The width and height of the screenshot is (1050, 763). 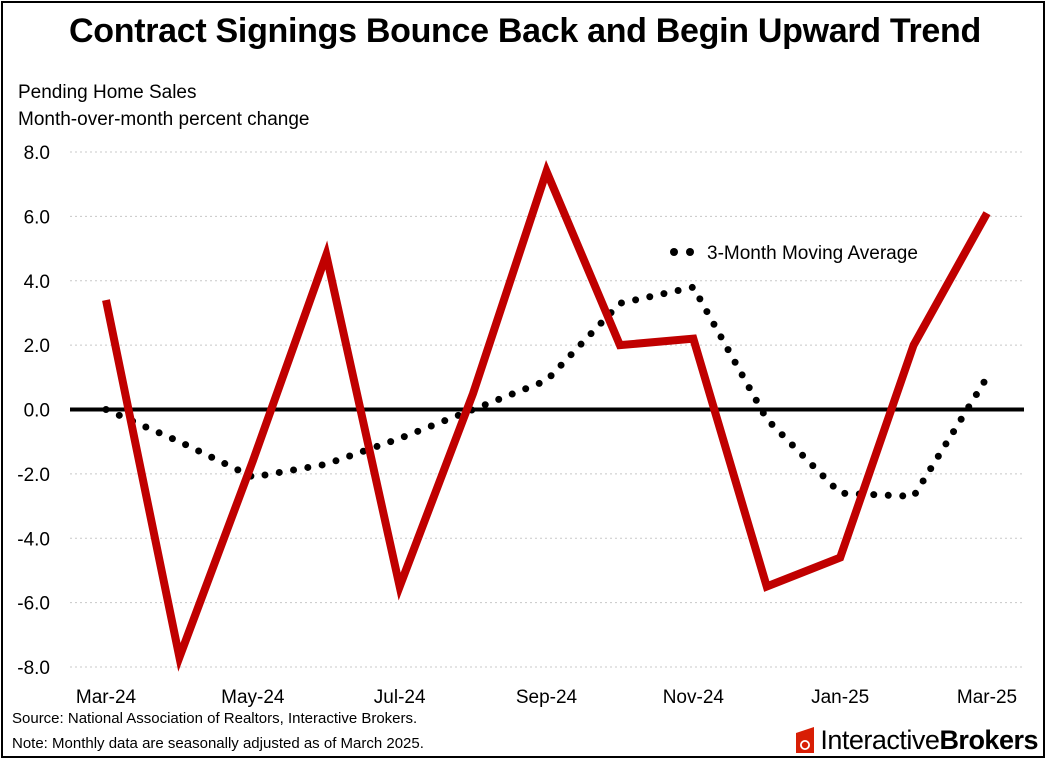 What do you see at coordinates (400, 697) in the screenshot?
I see `x-tick-label: Jul-24` at bounding box center [400, 697].